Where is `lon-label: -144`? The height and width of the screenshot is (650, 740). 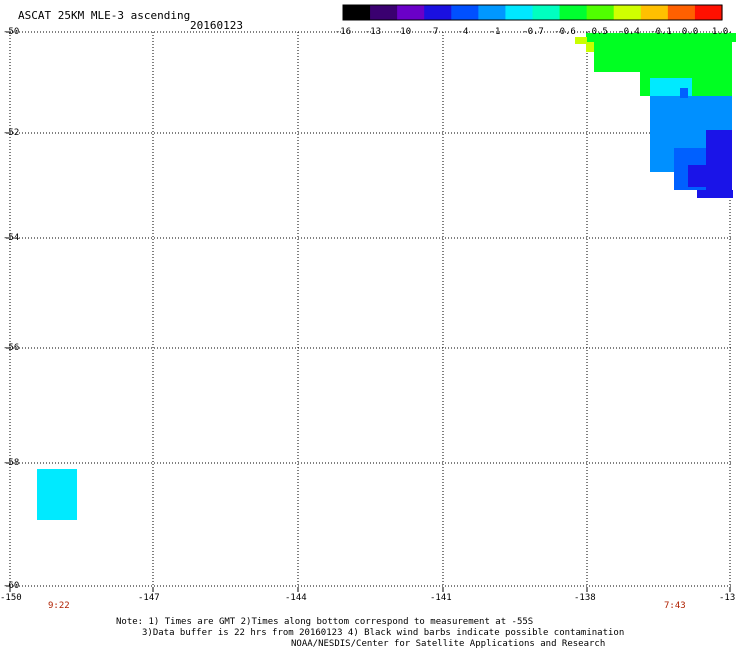 lon-label: -144 is located at coordinates (296, 598).